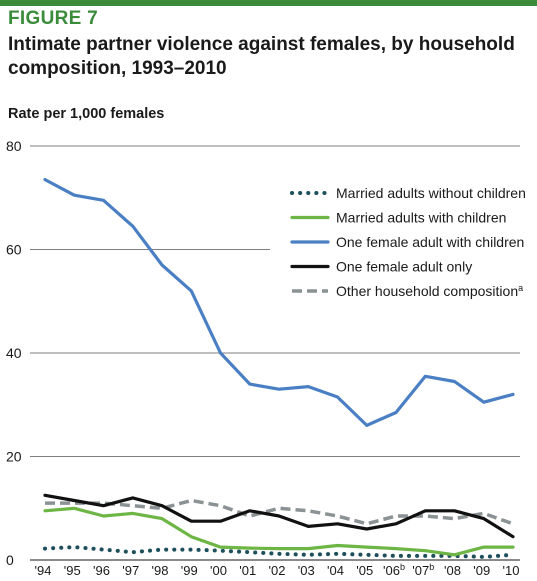 Image resolution: width=537 pixels, height=581 pixels. I want to click on x-tick-label: '02, so click(277, 570).